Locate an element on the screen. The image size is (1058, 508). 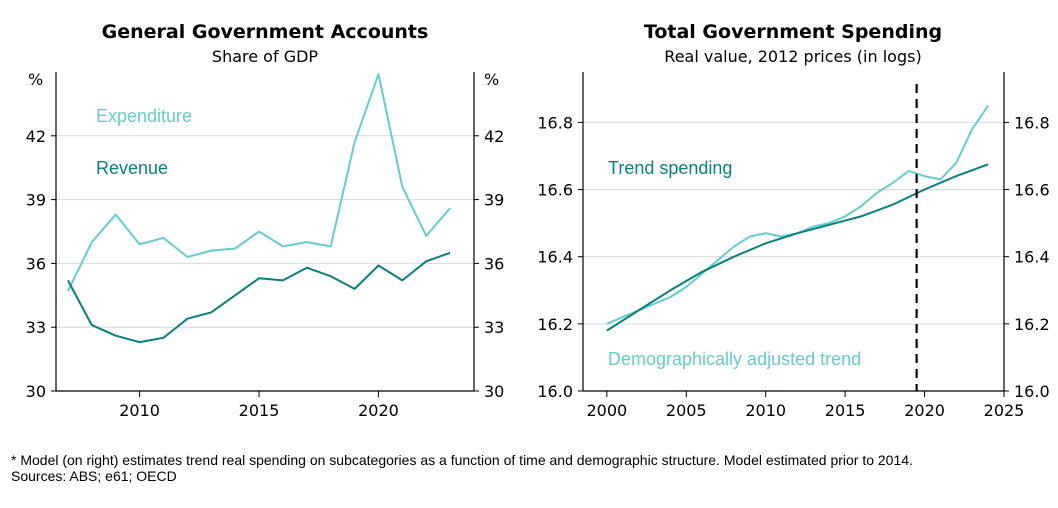
left-axis-unit: % is located at coordinates (35, 79).